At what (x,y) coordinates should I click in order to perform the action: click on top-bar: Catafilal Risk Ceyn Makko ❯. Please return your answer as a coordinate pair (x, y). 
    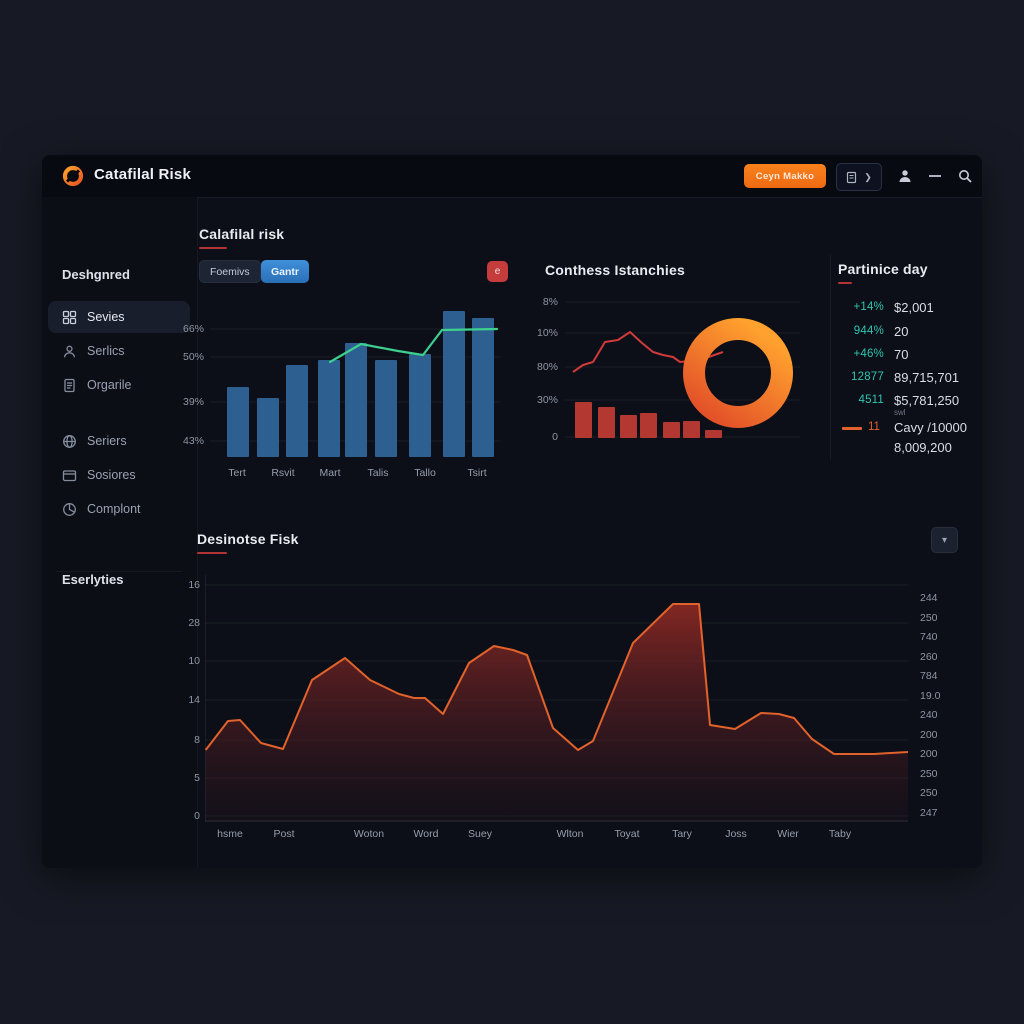
    Looking at the image, I should click on (512, 176).